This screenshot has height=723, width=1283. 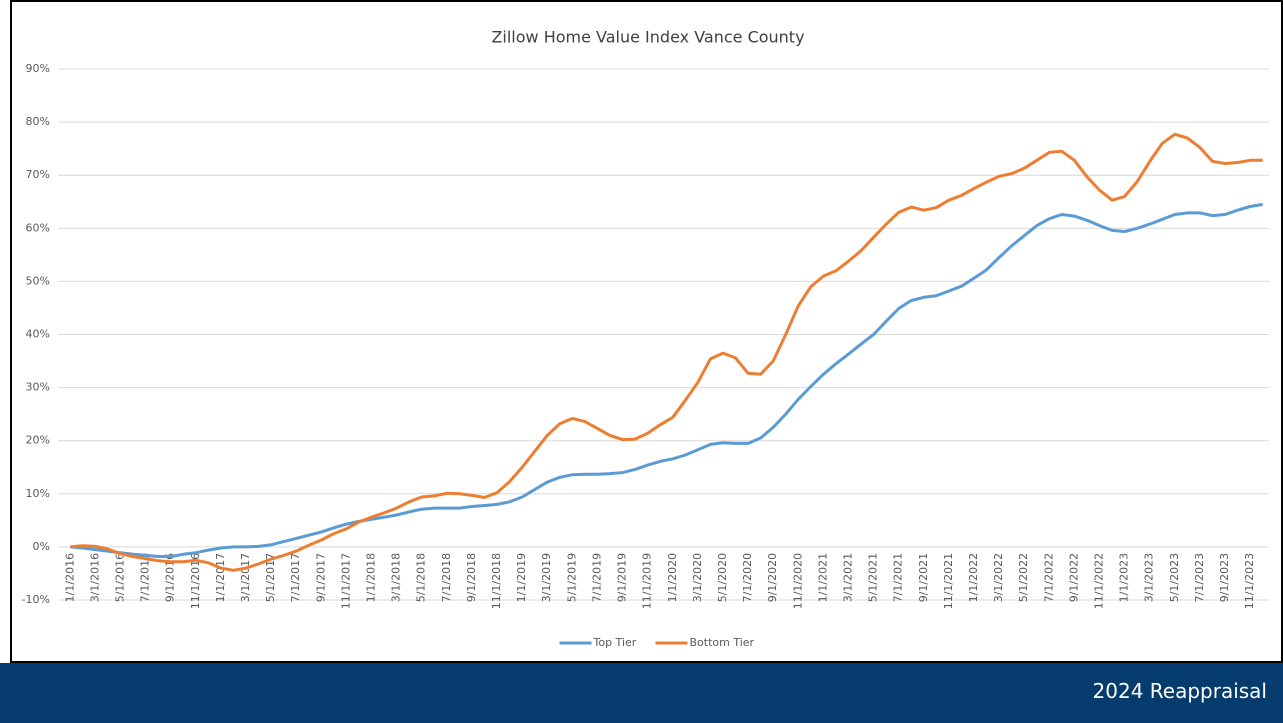 I want to click on x-tick-label: 7/1/2018, so click(x=446, y=577).